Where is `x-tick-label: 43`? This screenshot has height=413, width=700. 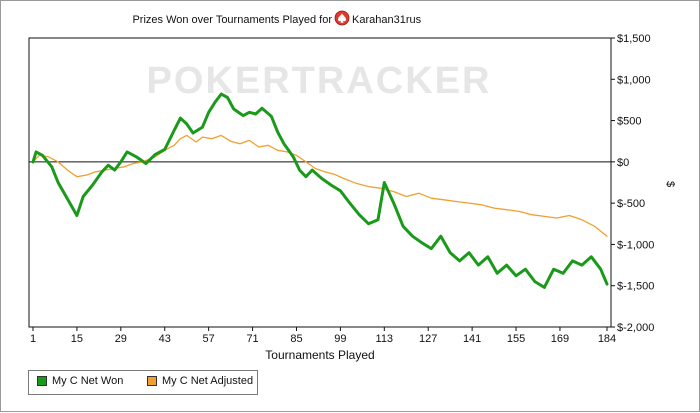
x-tick-label: 43 is located at coordinates (165, 339).